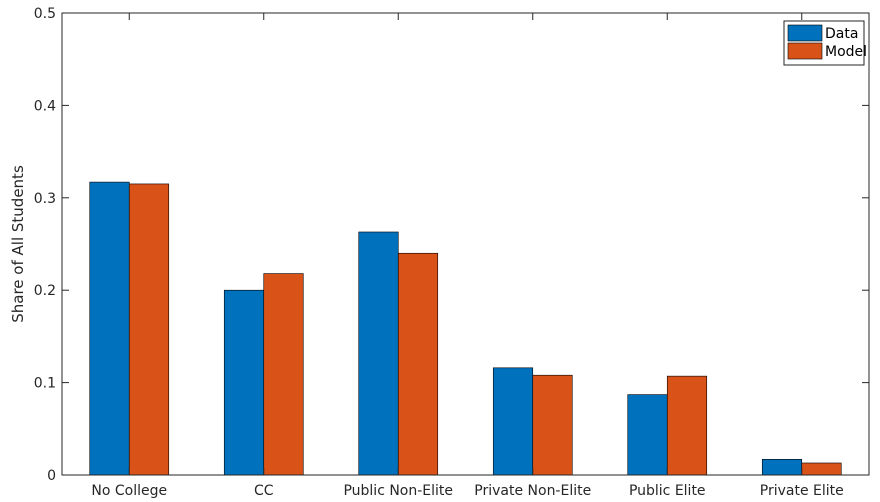  What do you see at coordinates (45, 14) in the screenshot?
I see `y-tick-label: 0.5` at bounding box center [45, 14].